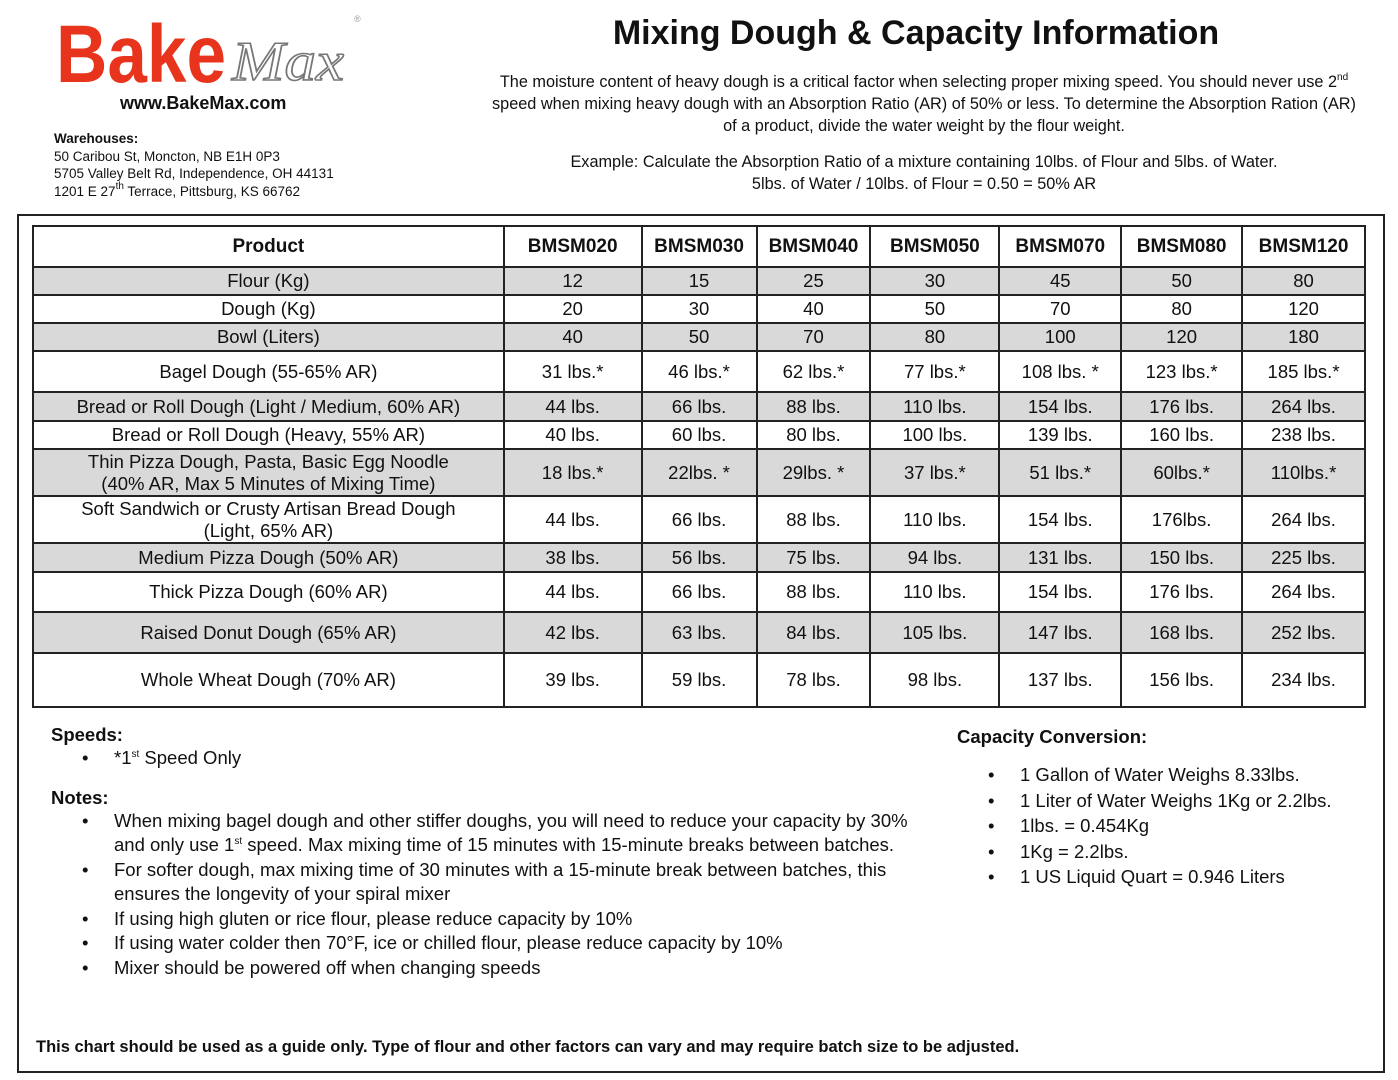 The image size is (1398, 1080). I want to click on table-cell: 156 lbs., so click(1182, 680).